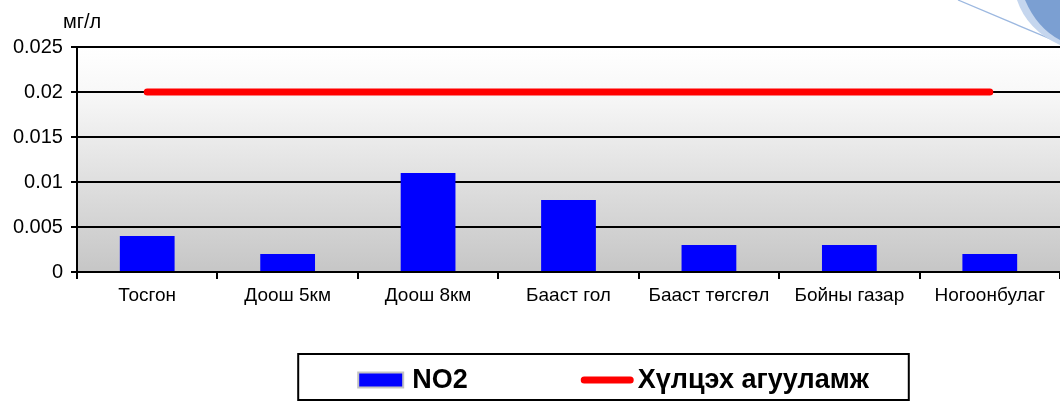  I want to click on x-tick-label: Доош 8км, so click(428, 294).